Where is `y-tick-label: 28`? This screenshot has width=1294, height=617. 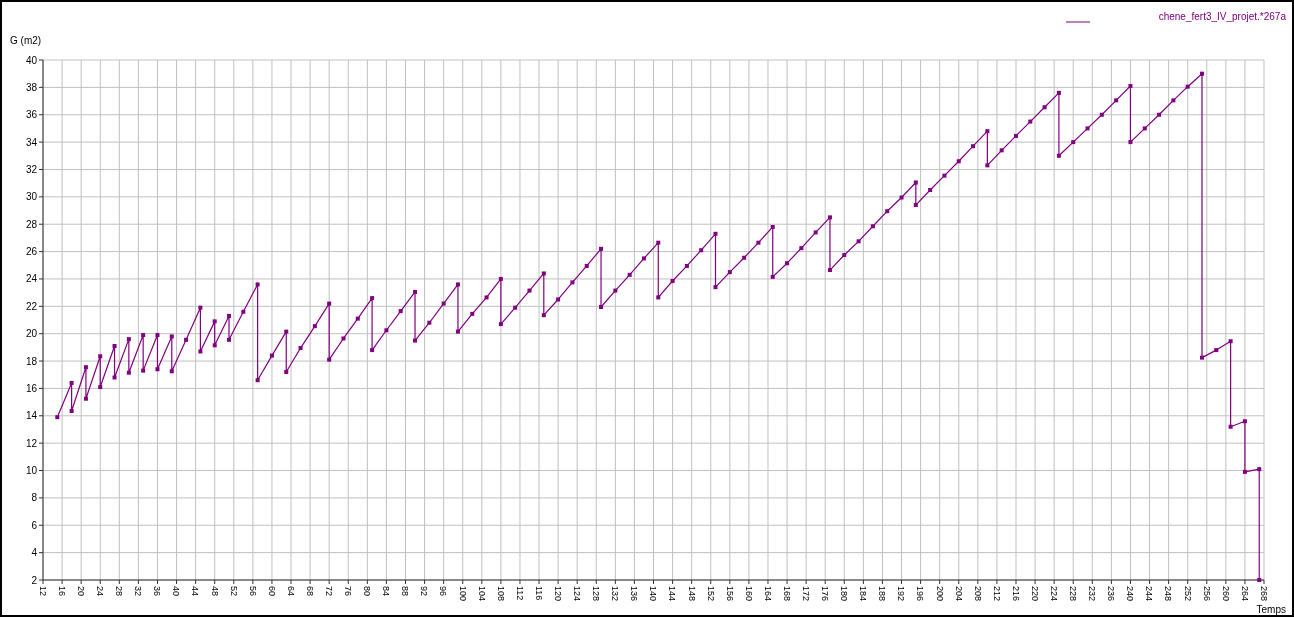 y-tick-label: 28 is located at coordinates (31, 224).